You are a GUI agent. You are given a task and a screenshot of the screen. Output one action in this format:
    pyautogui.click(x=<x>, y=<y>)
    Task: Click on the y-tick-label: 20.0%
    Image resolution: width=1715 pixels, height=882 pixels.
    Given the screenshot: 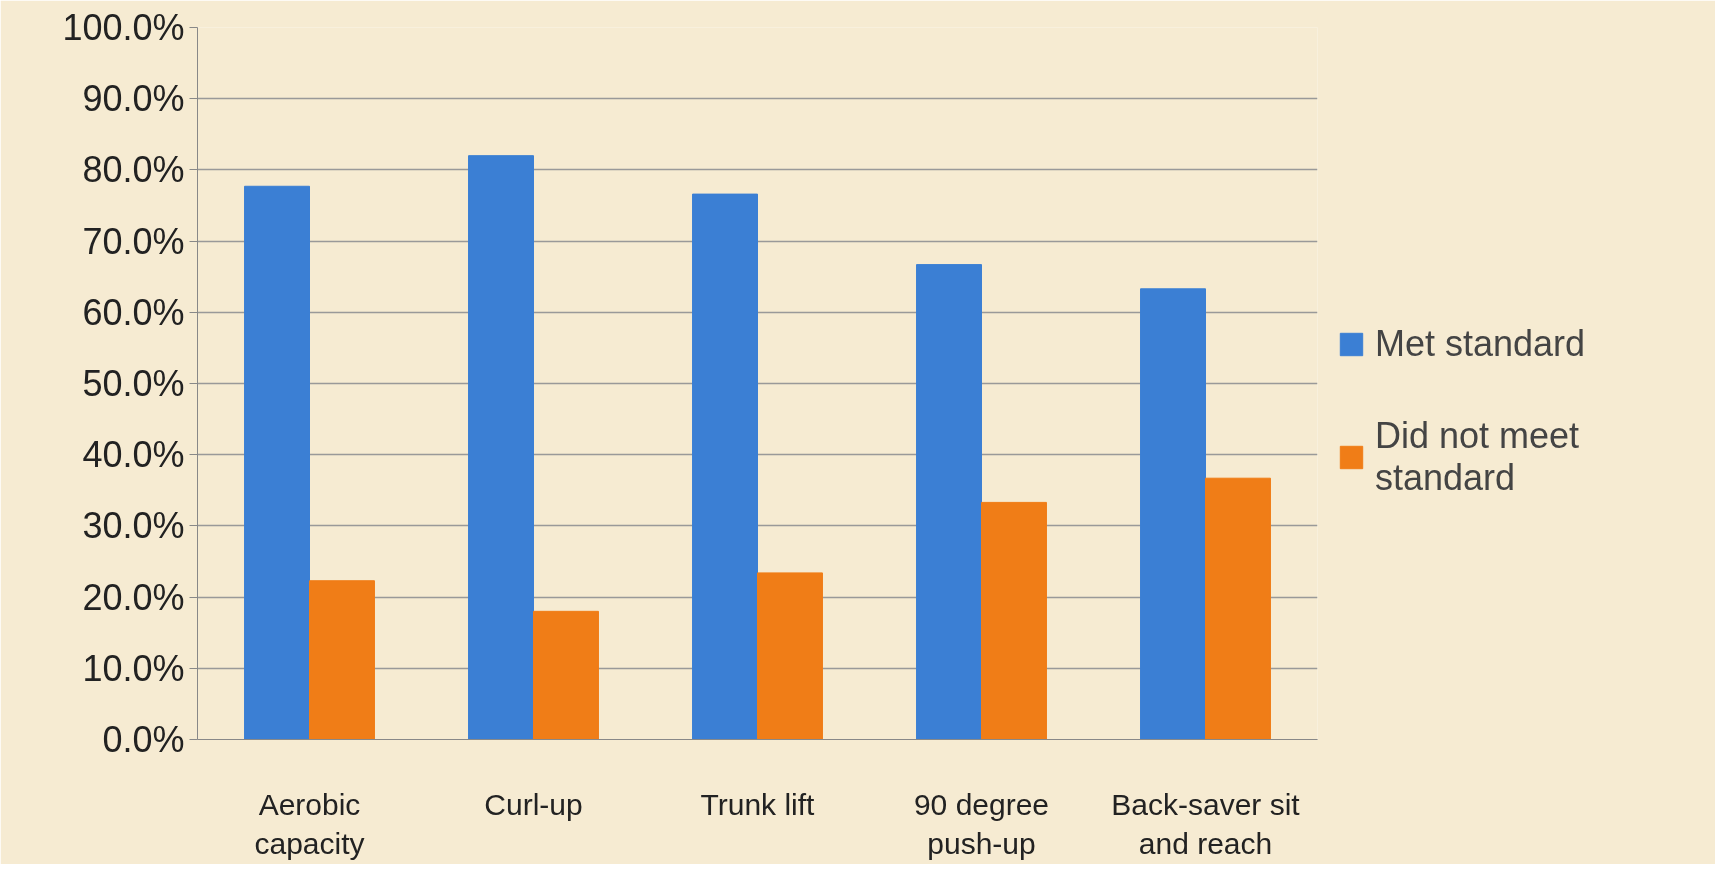 What is the action you would take?
    pyautogui.click(x=133, y=597)
    